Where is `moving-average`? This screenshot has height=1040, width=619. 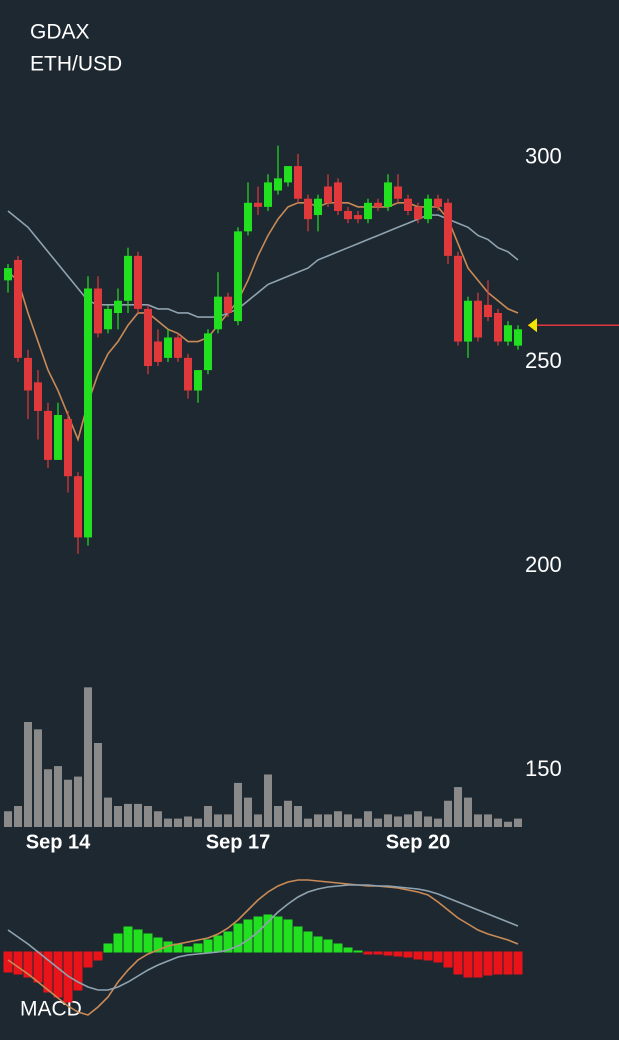 moving-average is located at coordinates (263, 264).